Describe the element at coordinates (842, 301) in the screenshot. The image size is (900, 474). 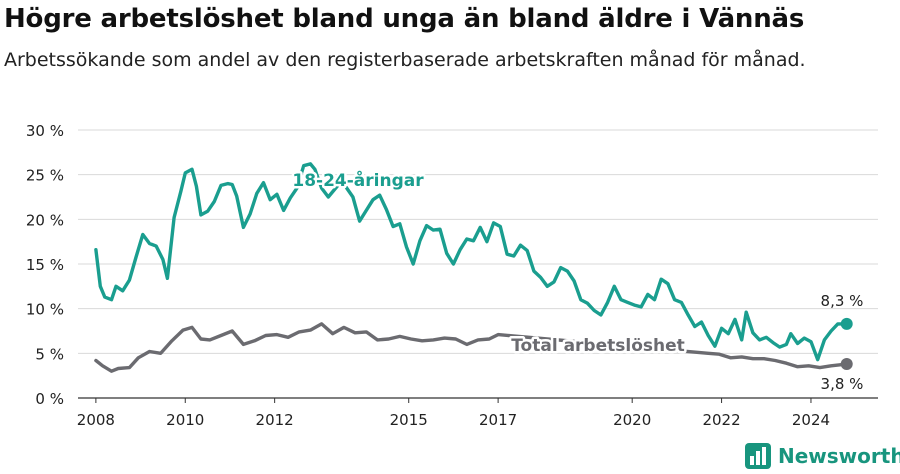
I see `end-value-label-youth: 8,3 %` at that location.